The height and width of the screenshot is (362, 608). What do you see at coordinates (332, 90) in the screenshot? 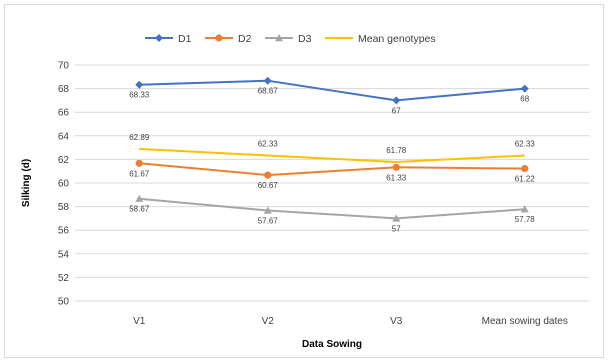
I see `series-line-d1` at bounding box center [332, 90].